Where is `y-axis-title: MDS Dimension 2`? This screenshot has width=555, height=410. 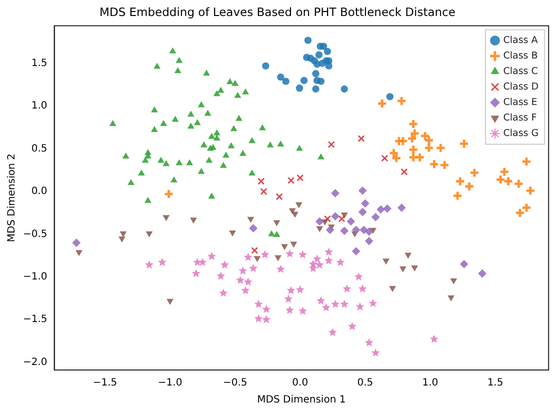
y-axis-title: MDS Dimension 2 is located at coordinates (12, 198).